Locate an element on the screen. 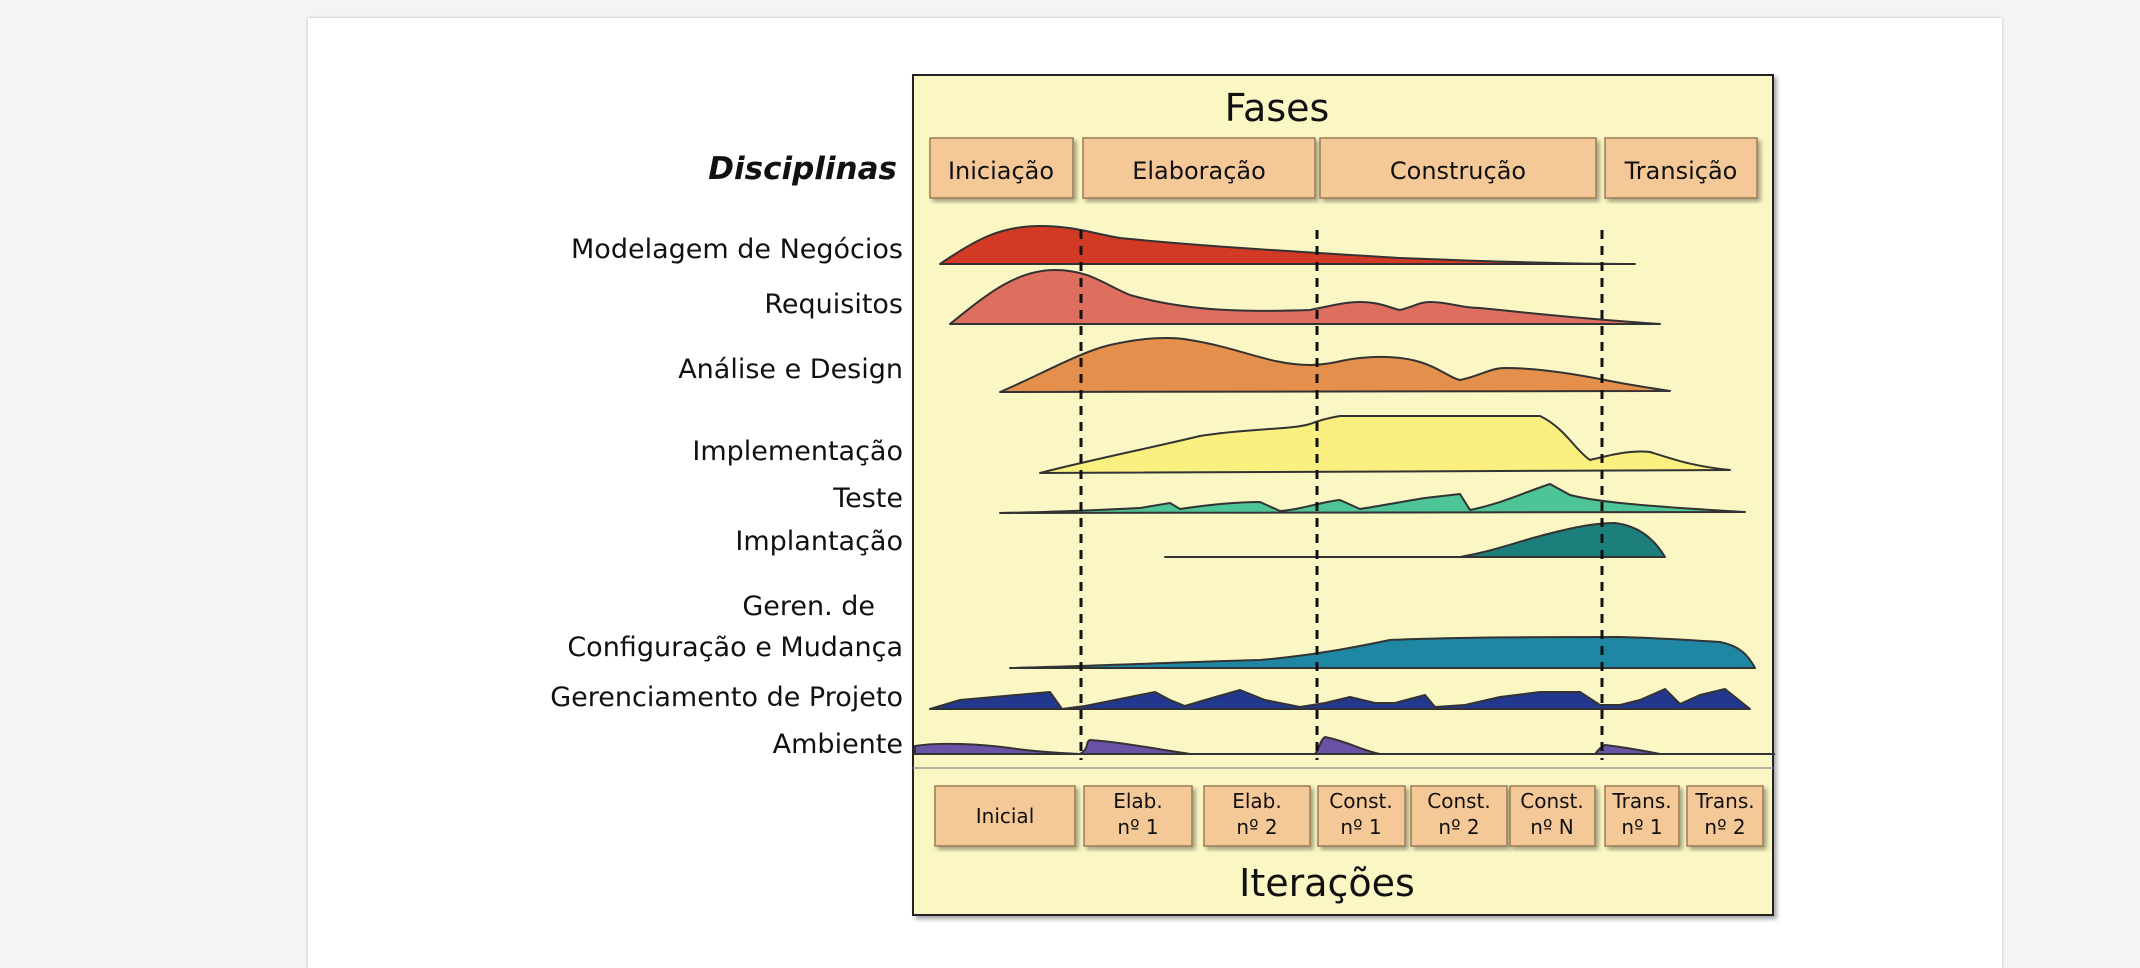  phase-boundaries is located at coordinates (1341, 495).